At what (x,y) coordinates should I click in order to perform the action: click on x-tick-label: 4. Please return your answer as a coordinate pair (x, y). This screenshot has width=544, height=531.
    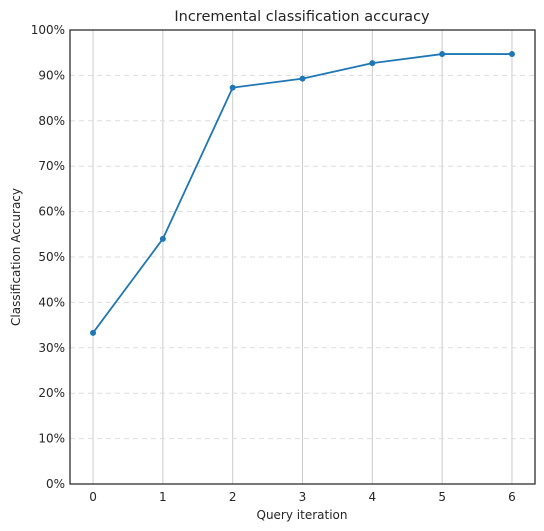
    Looking at the image, I should click on (372, 497).